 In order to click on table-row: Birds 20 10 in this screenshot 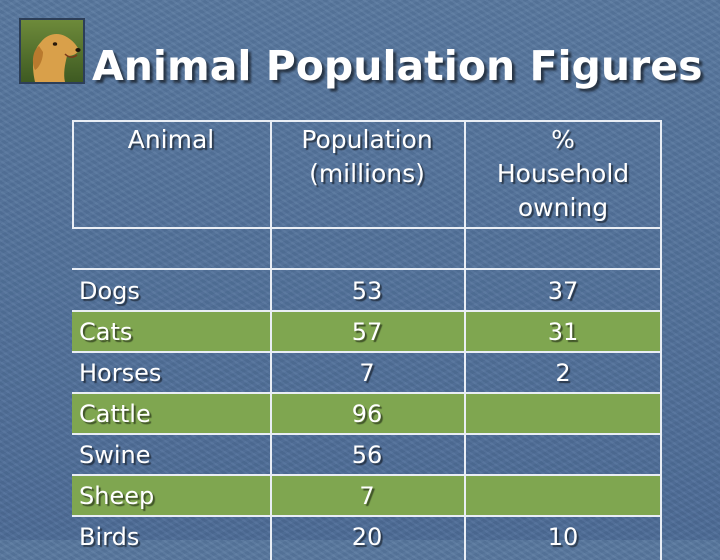, I will do `click(367, 536)`.